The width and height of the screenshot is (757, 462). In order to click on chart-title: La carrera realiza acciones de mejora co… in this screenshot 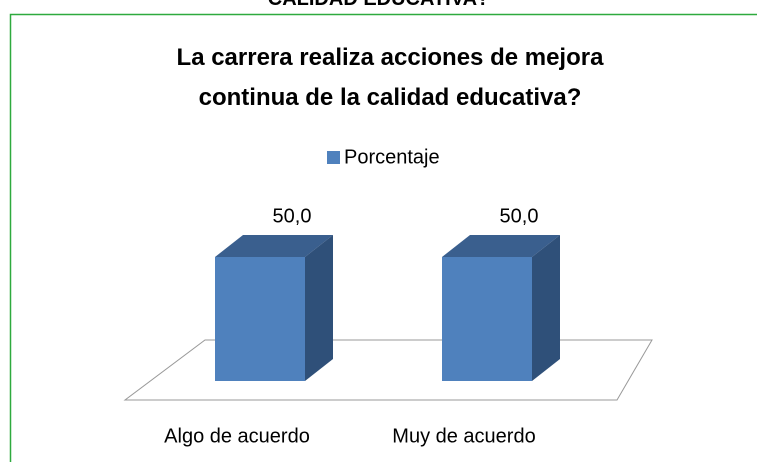, I will do `click(390, 77)`.